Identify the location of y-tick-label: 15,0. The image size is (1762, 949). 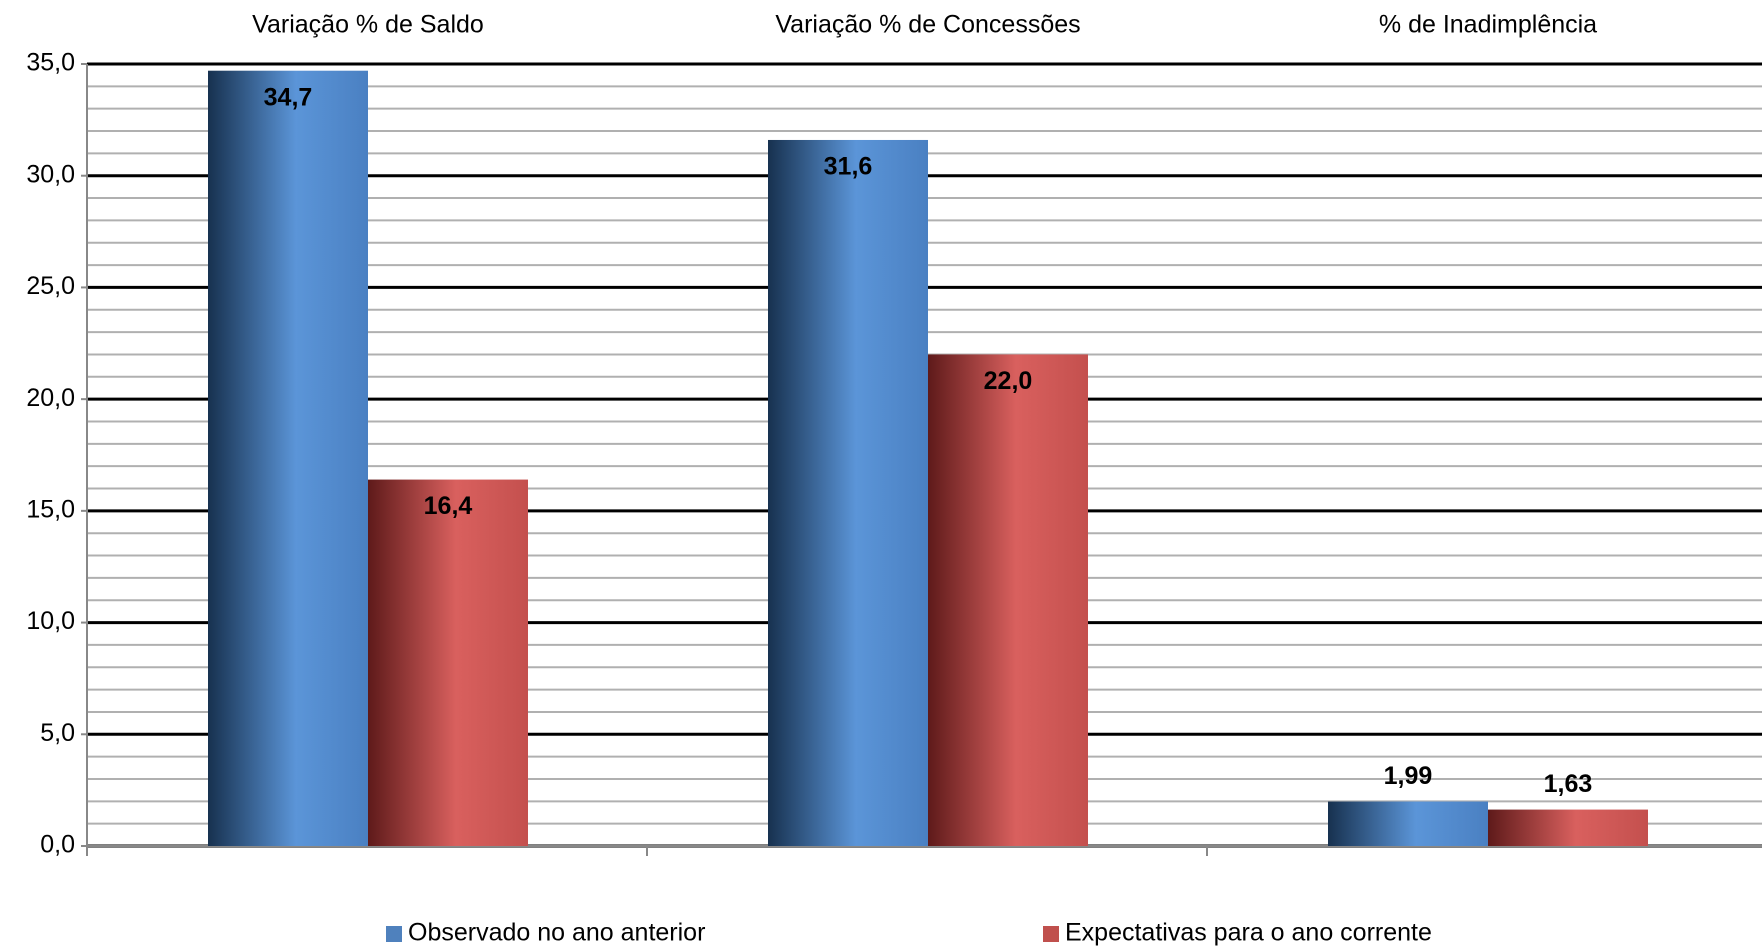
(50, 509).